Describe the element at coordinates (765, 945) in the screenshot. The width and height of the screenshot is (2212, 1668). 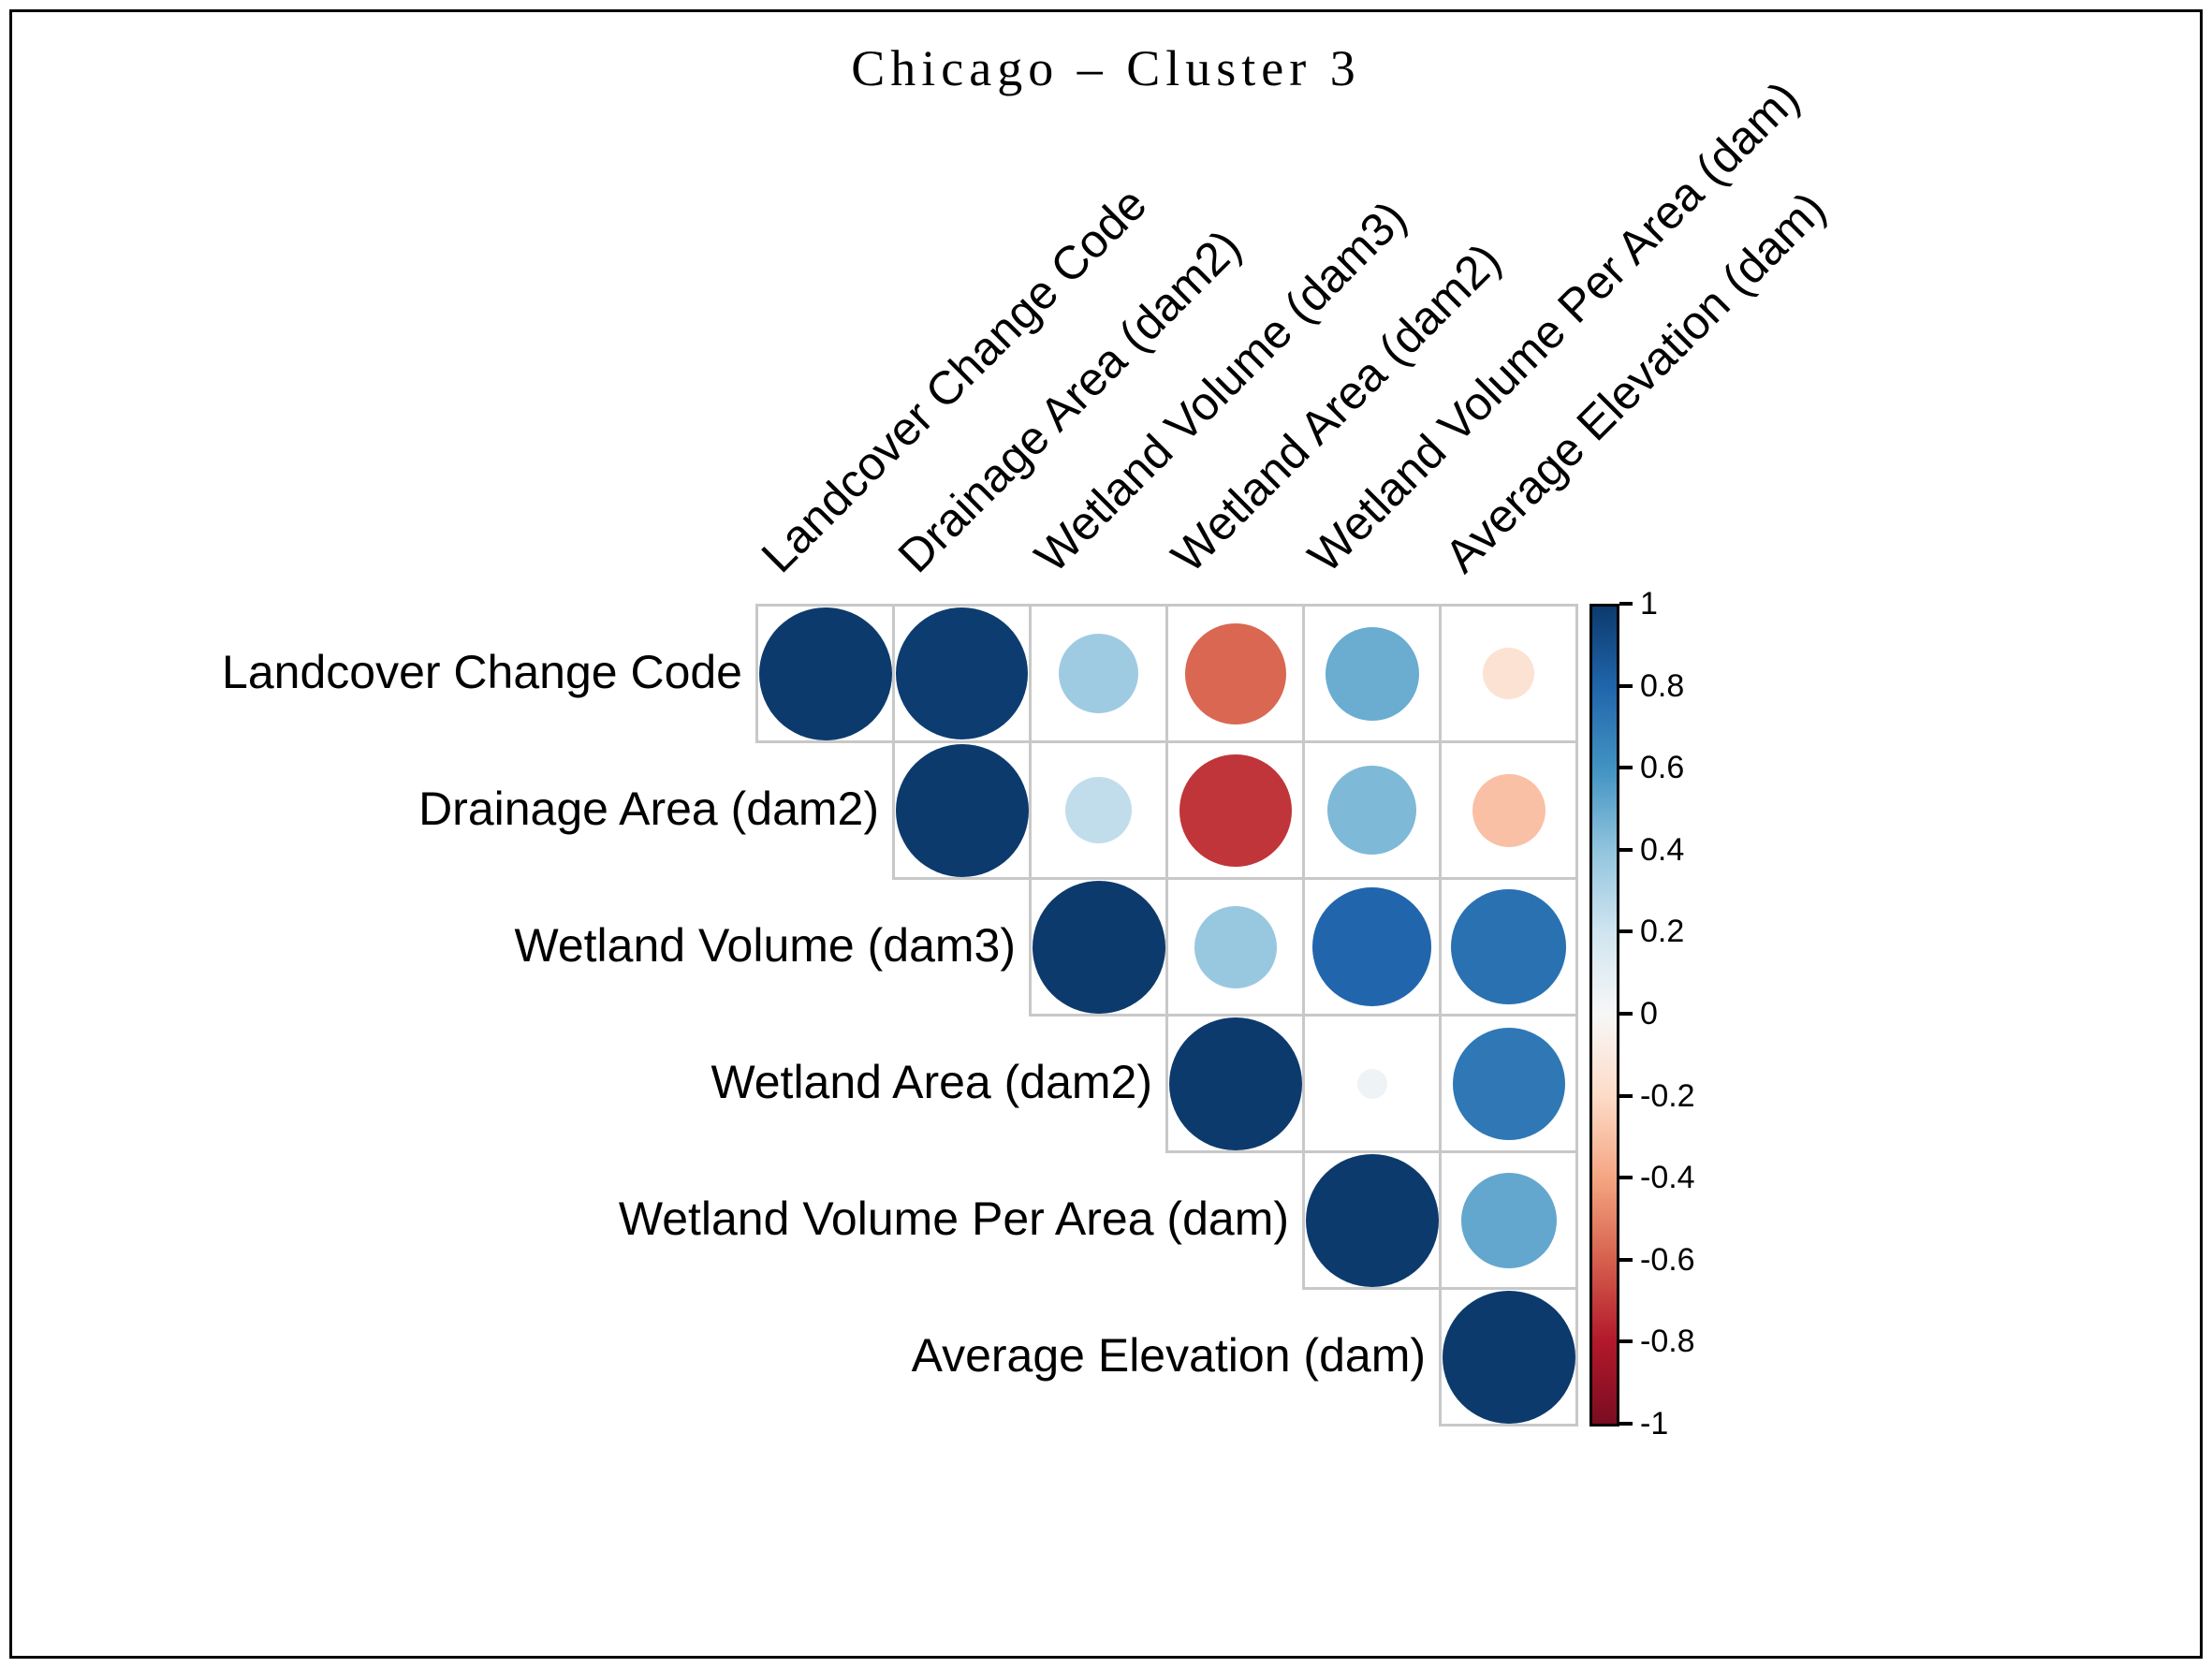
I see `row-label-2: Wetland Volume (dam3)` at that location.